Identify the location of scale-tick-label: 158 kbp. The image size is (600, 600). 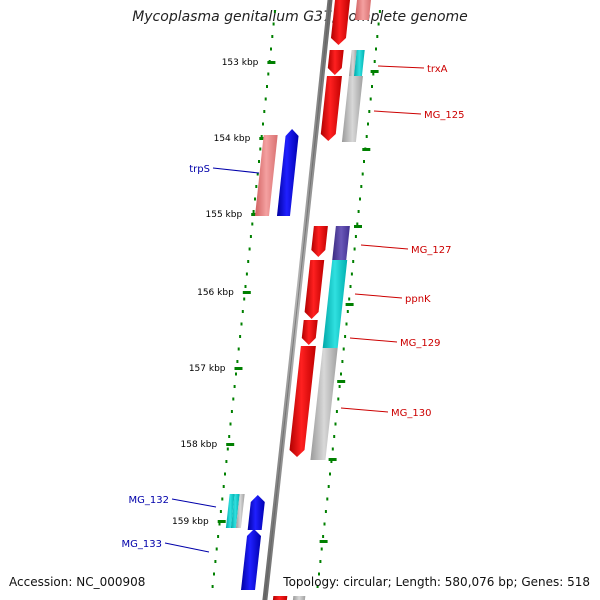
(199, 445).